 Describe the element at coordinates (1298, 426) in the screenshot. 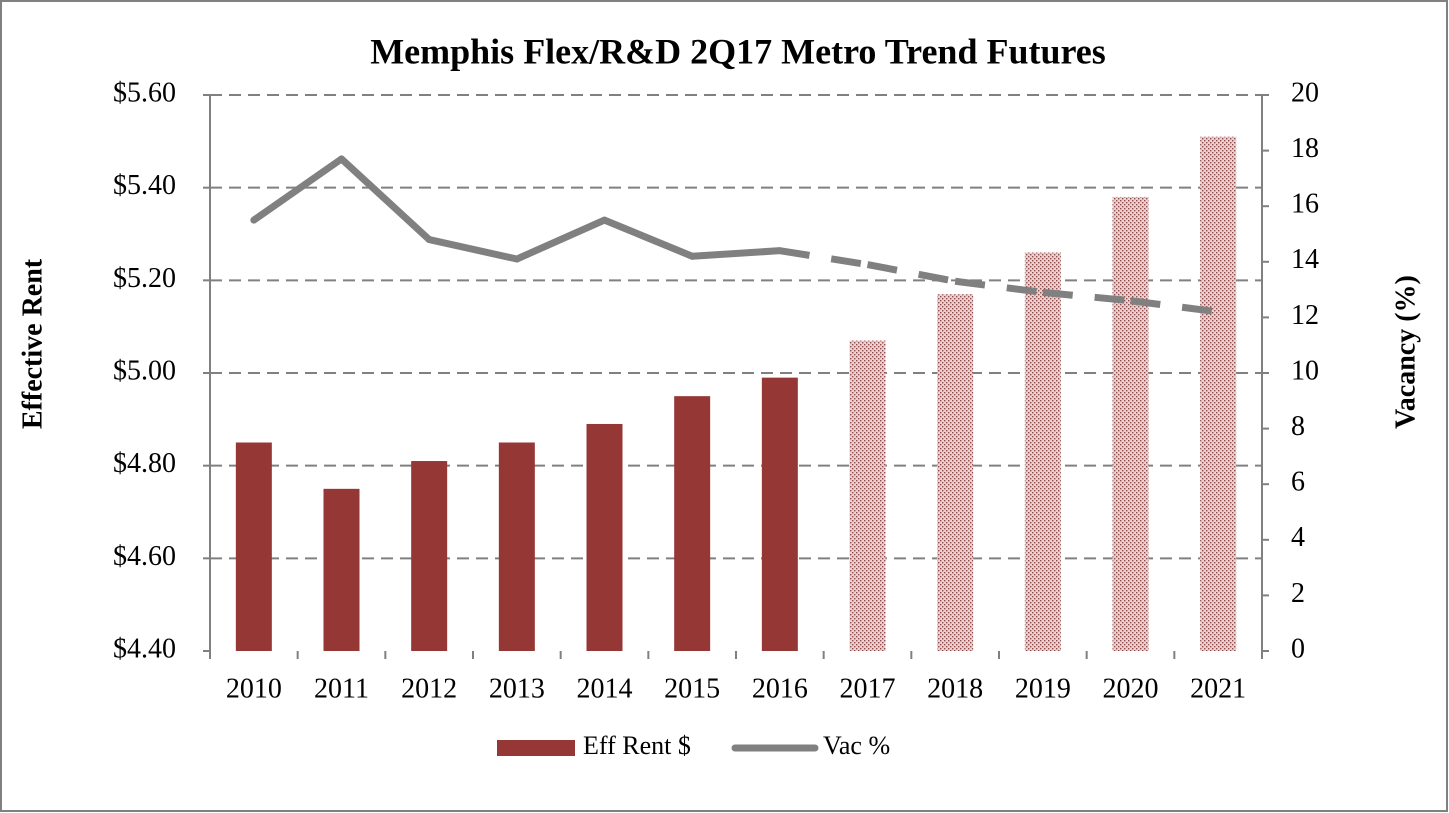

I see `y2-tick-label: 8` at that location.